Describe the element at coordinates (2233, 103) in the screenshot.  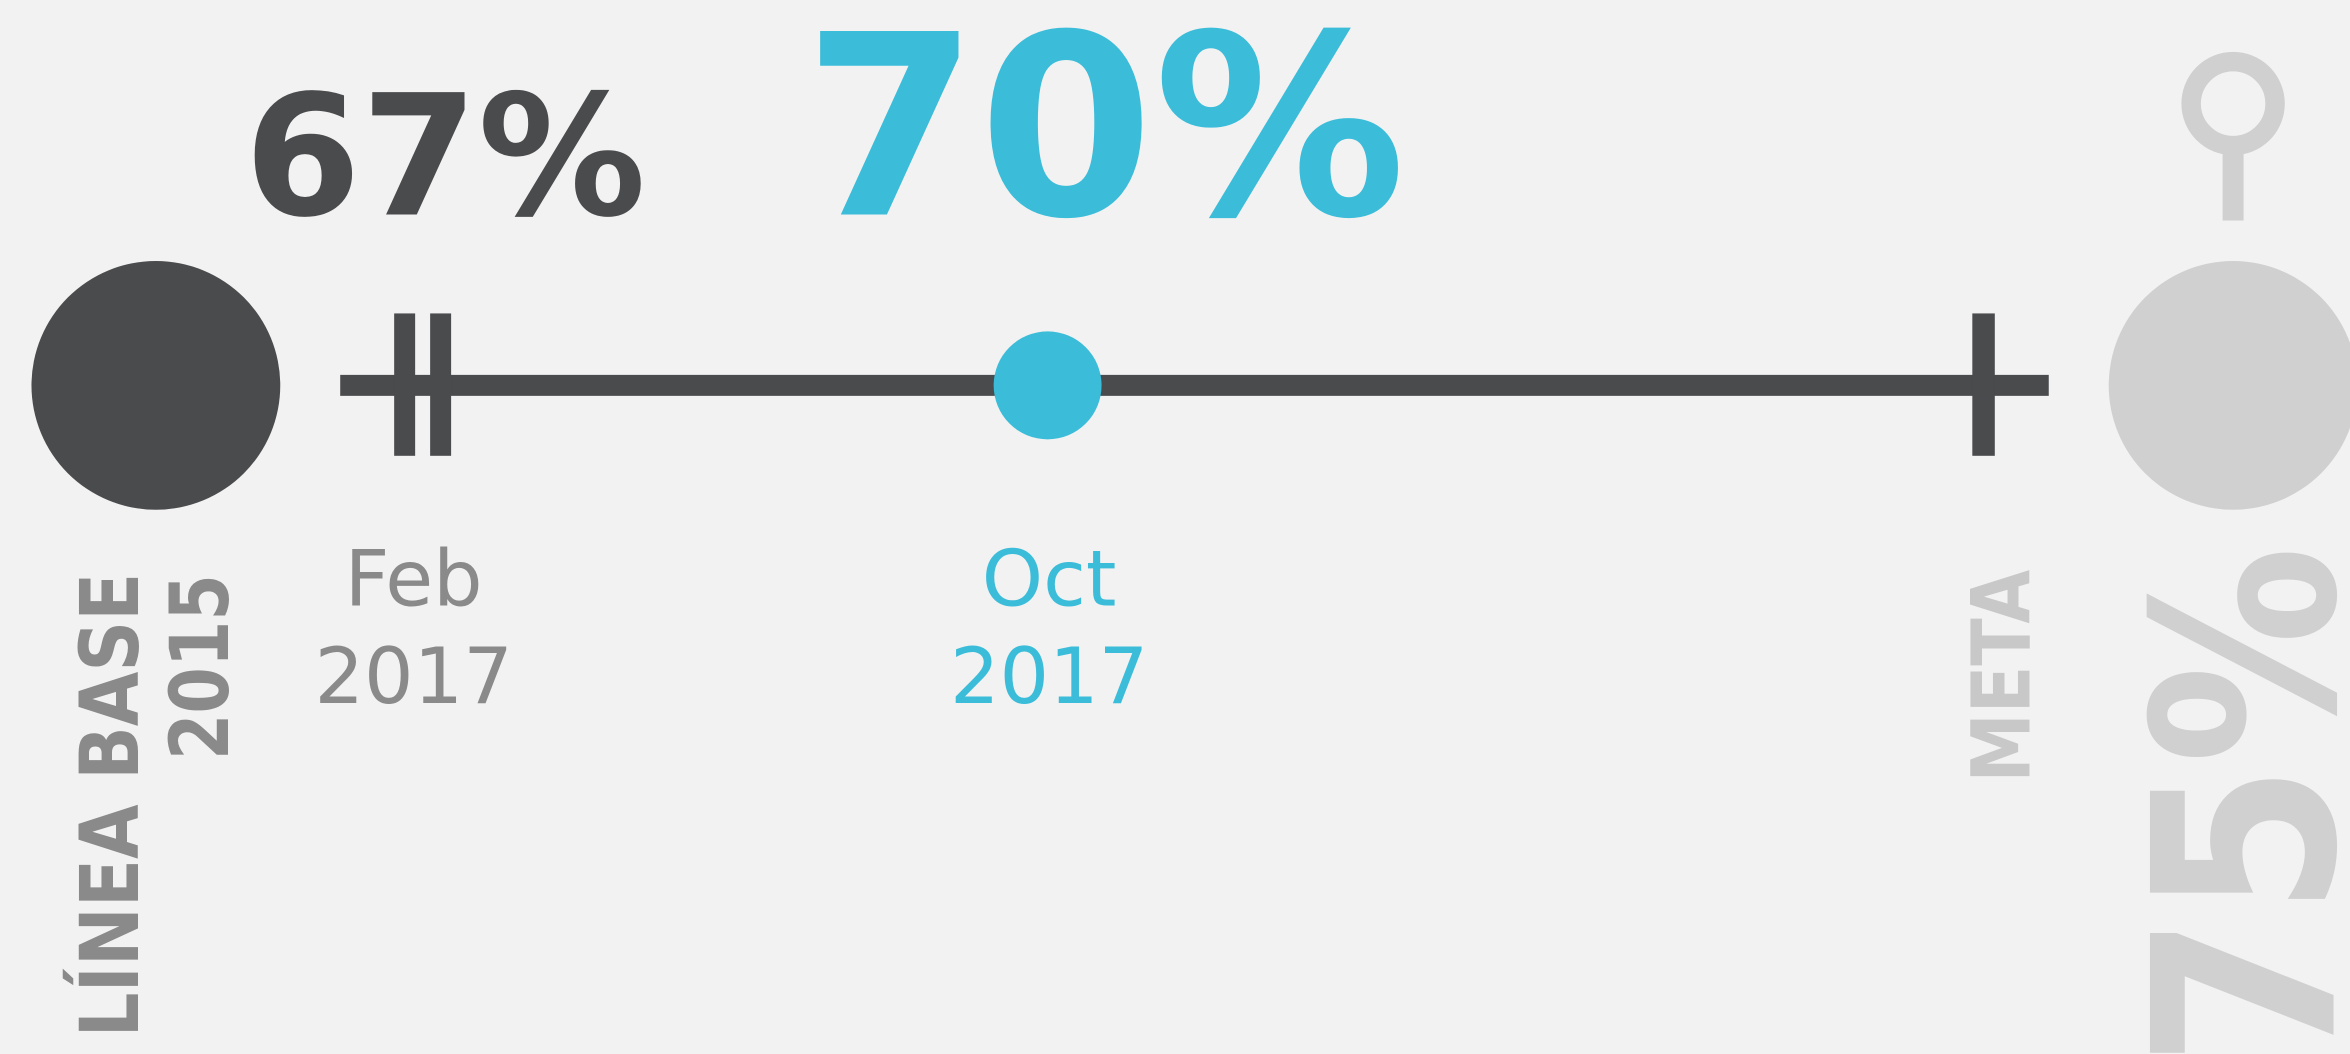
I see `pin-icon` at that location.